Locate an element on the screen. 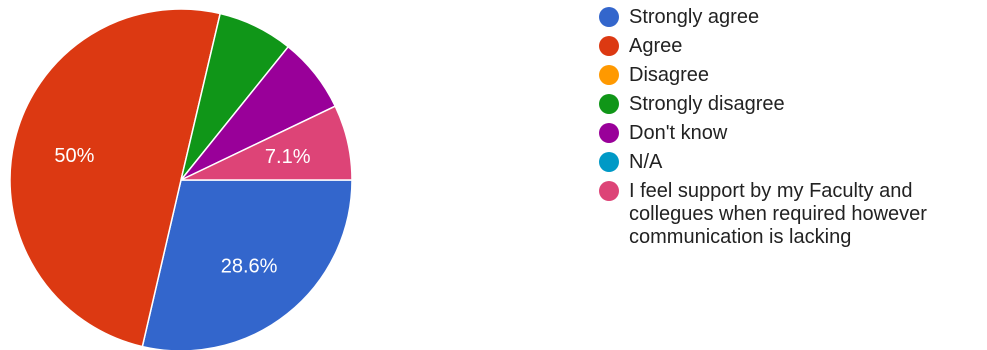  legend-label-dont-know: Don't know is located at coordinates (678, 133).